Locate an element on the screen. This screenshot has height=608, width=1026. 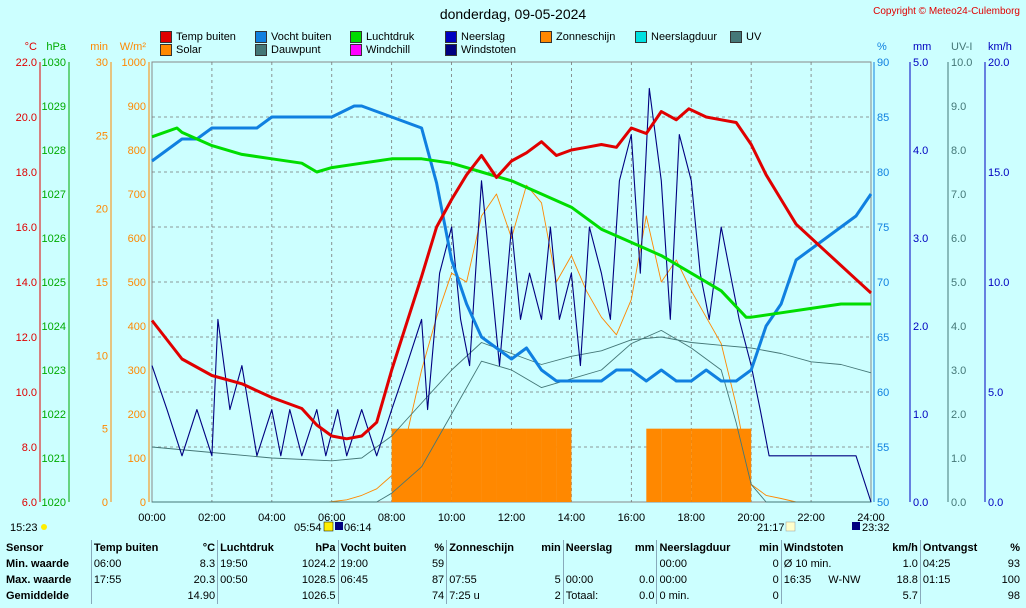
axis-tick-left: 1028 is located at coordinates (54, 151).